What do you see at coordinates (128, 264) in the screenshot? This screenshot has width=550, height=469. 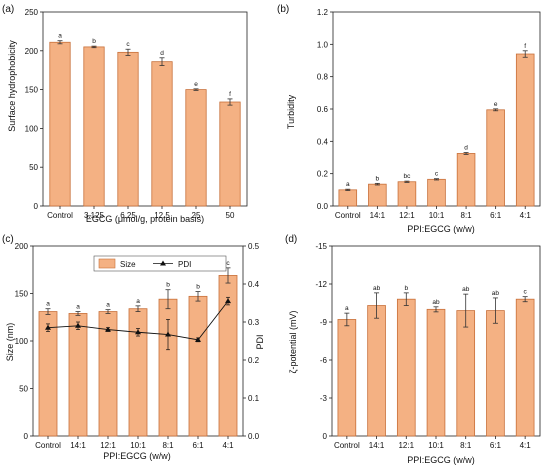 I see `legend-size-label: Size` at bounding box center [128, 264].